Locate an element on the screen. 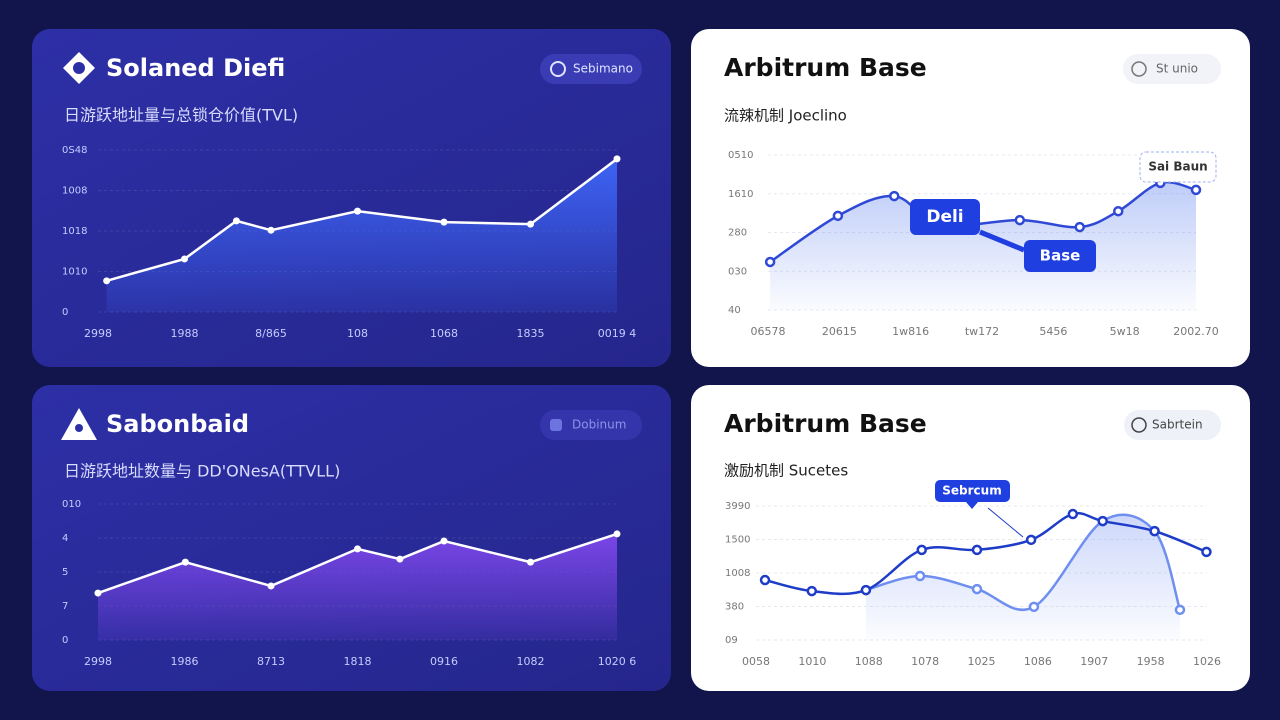  panel-title: Solaned Diefi is located at coordinates (195, 68).